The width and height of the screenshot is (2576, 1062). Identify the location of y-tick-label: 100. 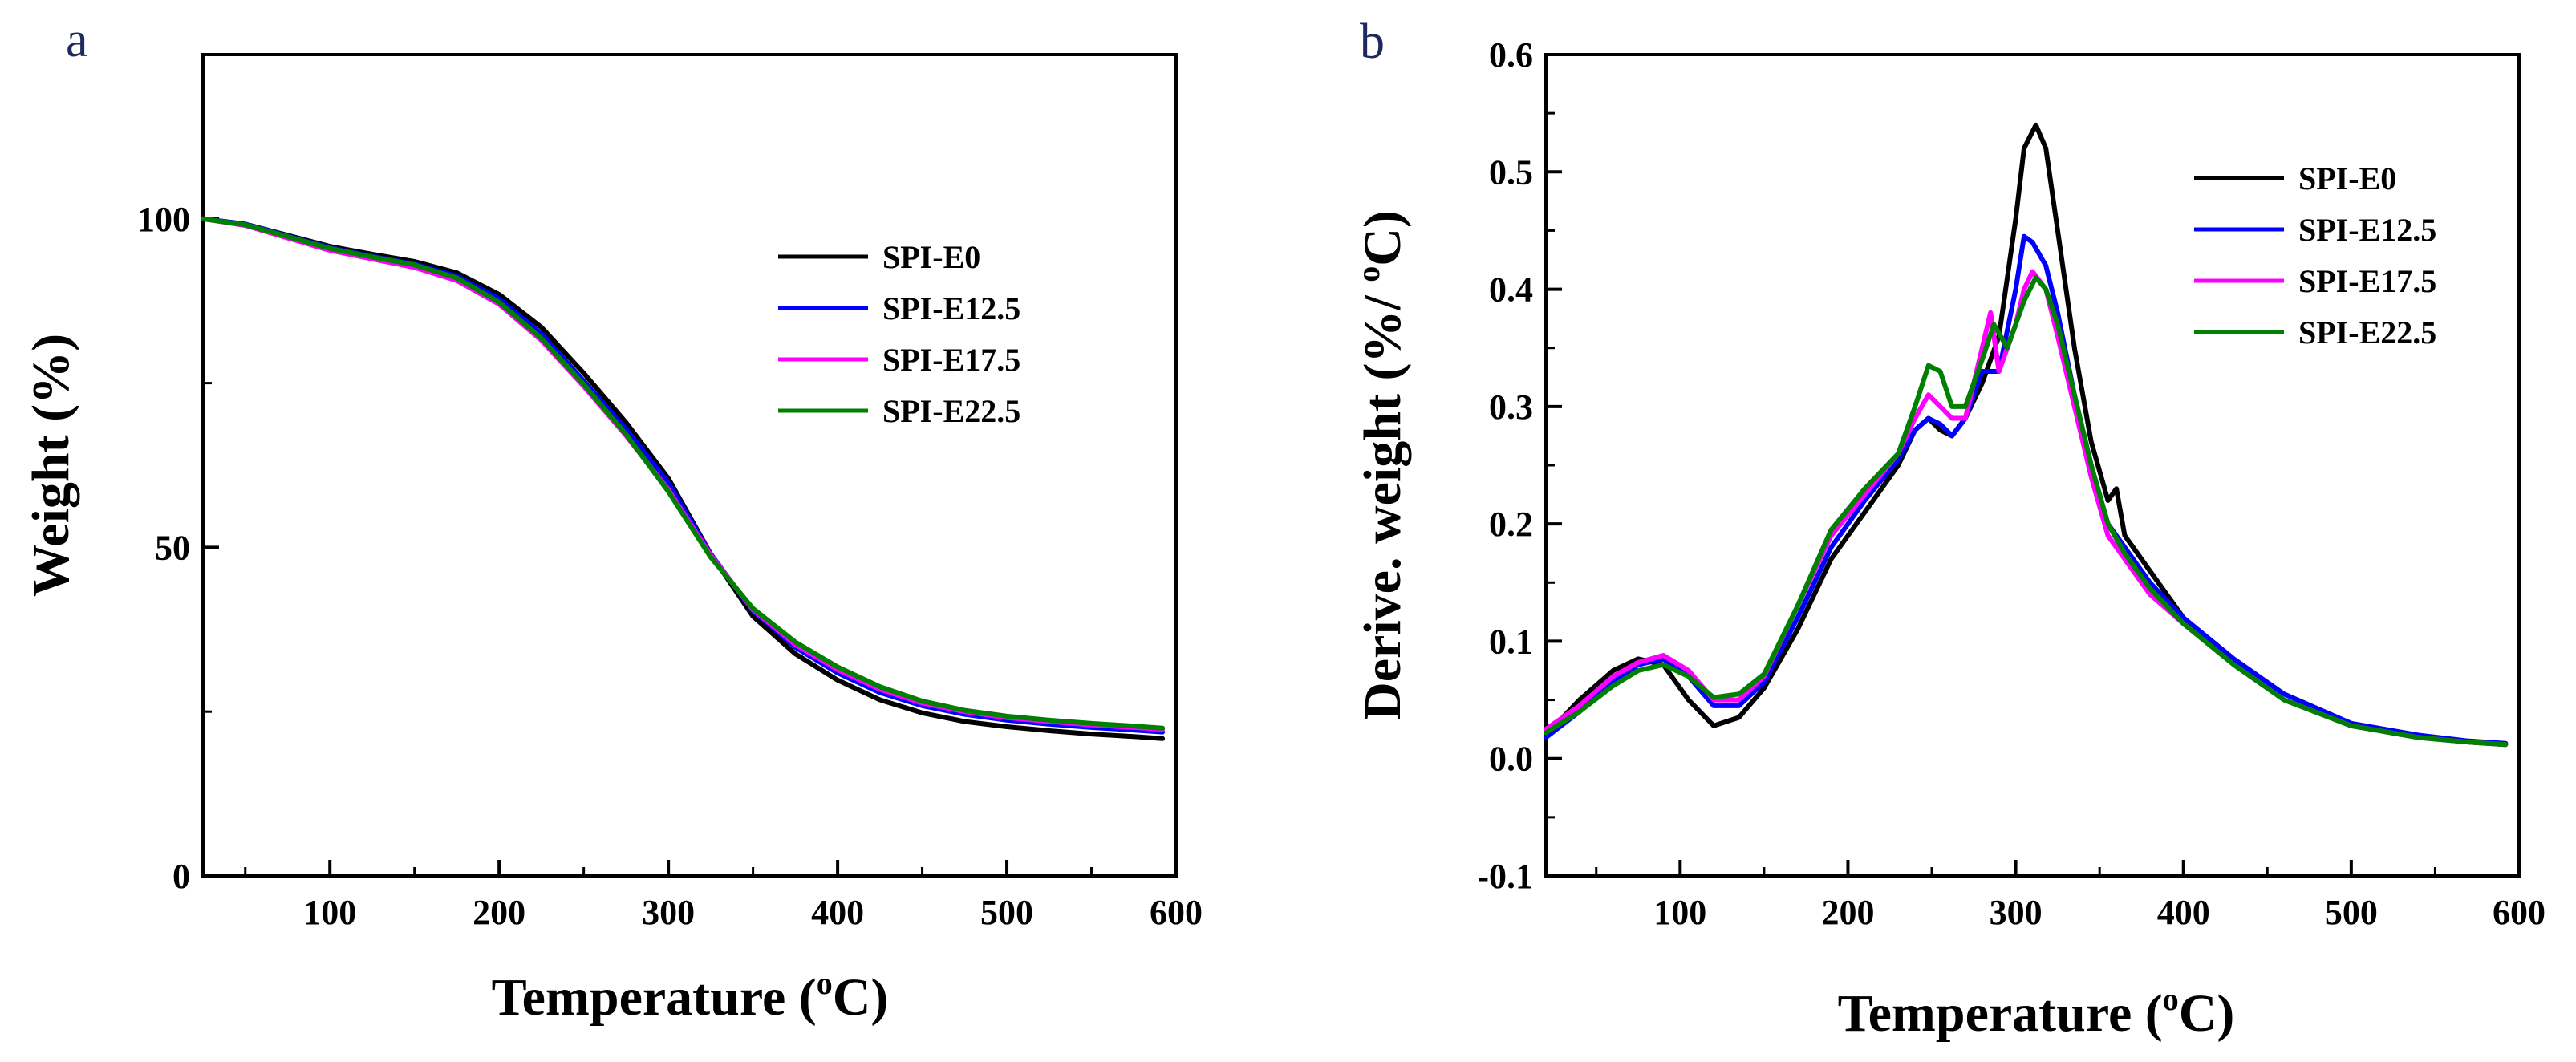
(163, 219).